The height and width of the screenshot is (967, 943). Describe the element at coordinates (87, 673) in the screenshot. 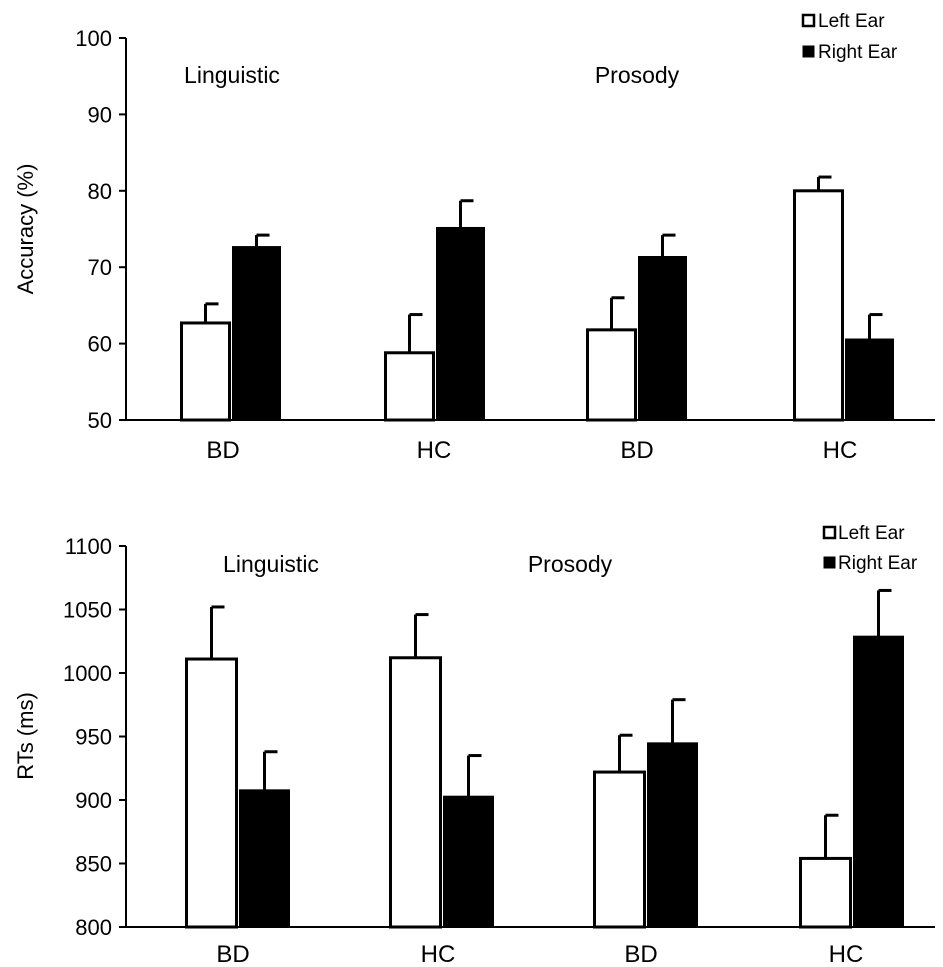

I see `y-tick-label: 1000` at that location.